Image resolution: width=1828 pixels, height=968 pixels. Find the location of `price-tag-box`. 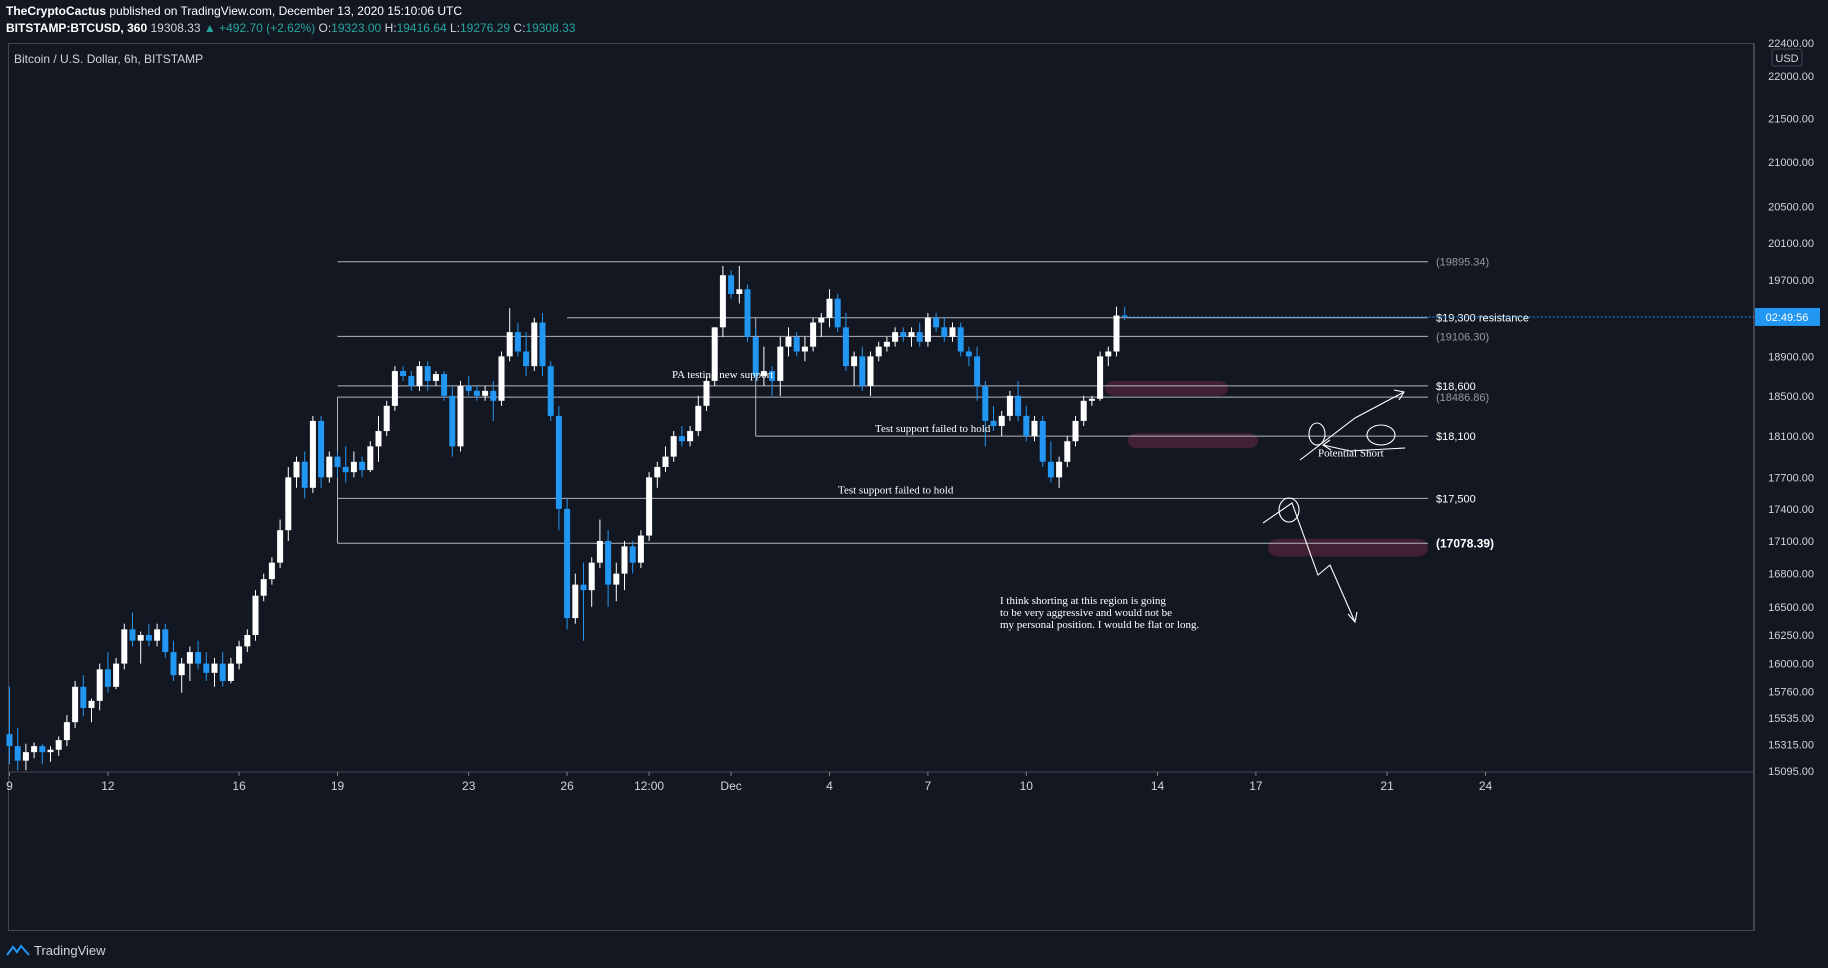

price-tag-box is located at coordinates (1787, 316).